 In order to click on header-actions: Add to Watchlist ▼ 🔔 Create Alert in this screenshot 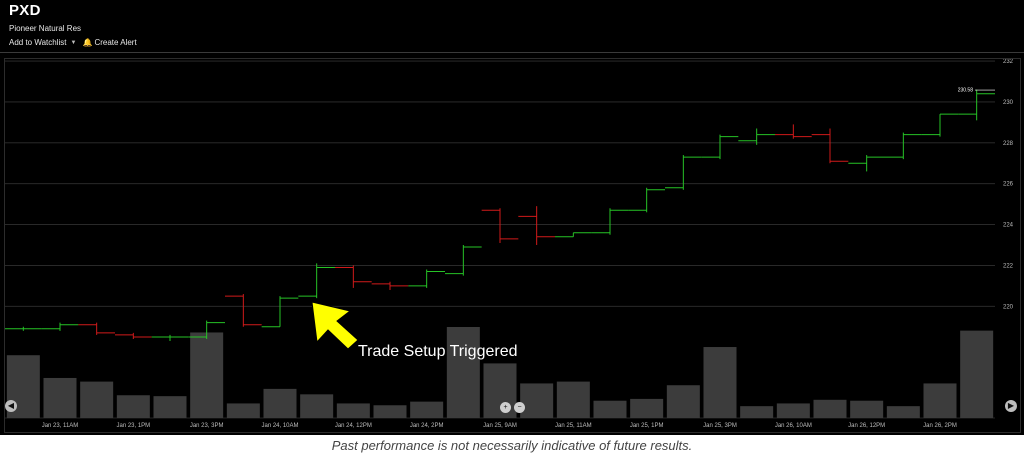, I will do `click(73, 42)`.